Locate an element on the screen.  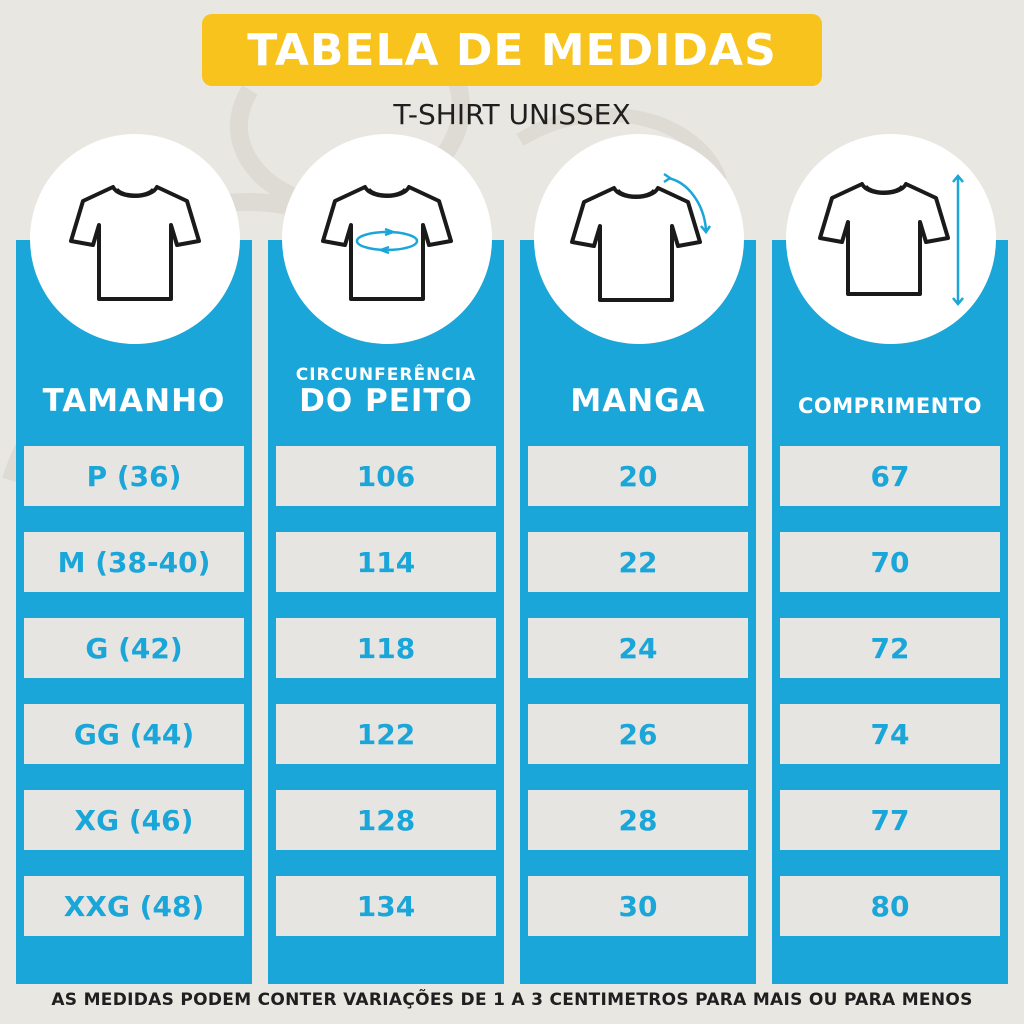
column-header-tamanho: TAMANHO is located at coordinates (134, 343).